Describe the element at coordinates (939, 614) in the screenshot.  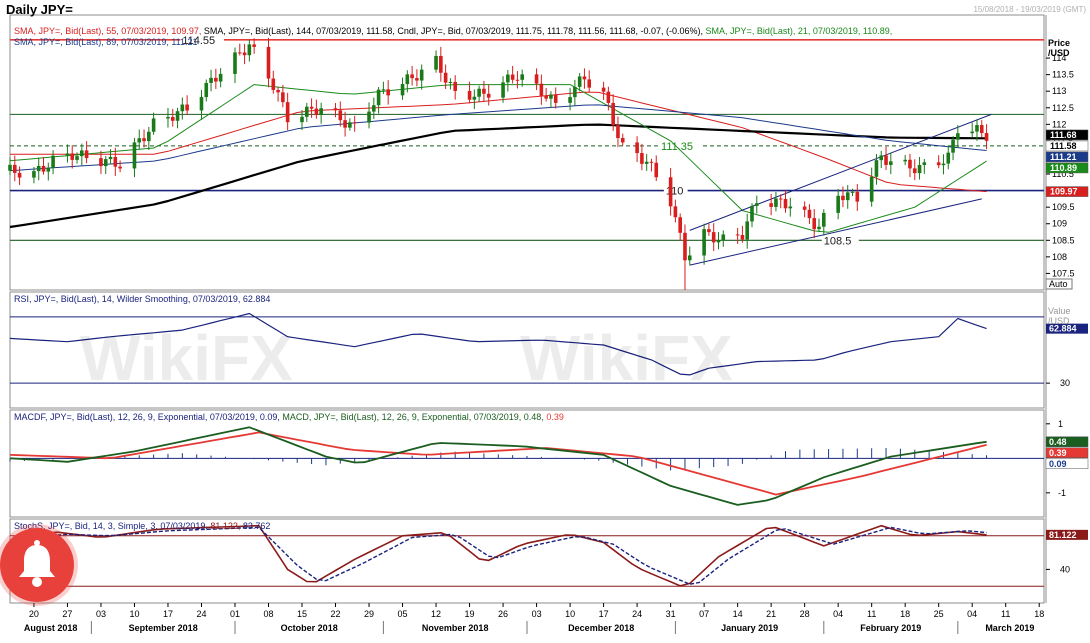
I see `x-tick-label-27: 25` at that location.